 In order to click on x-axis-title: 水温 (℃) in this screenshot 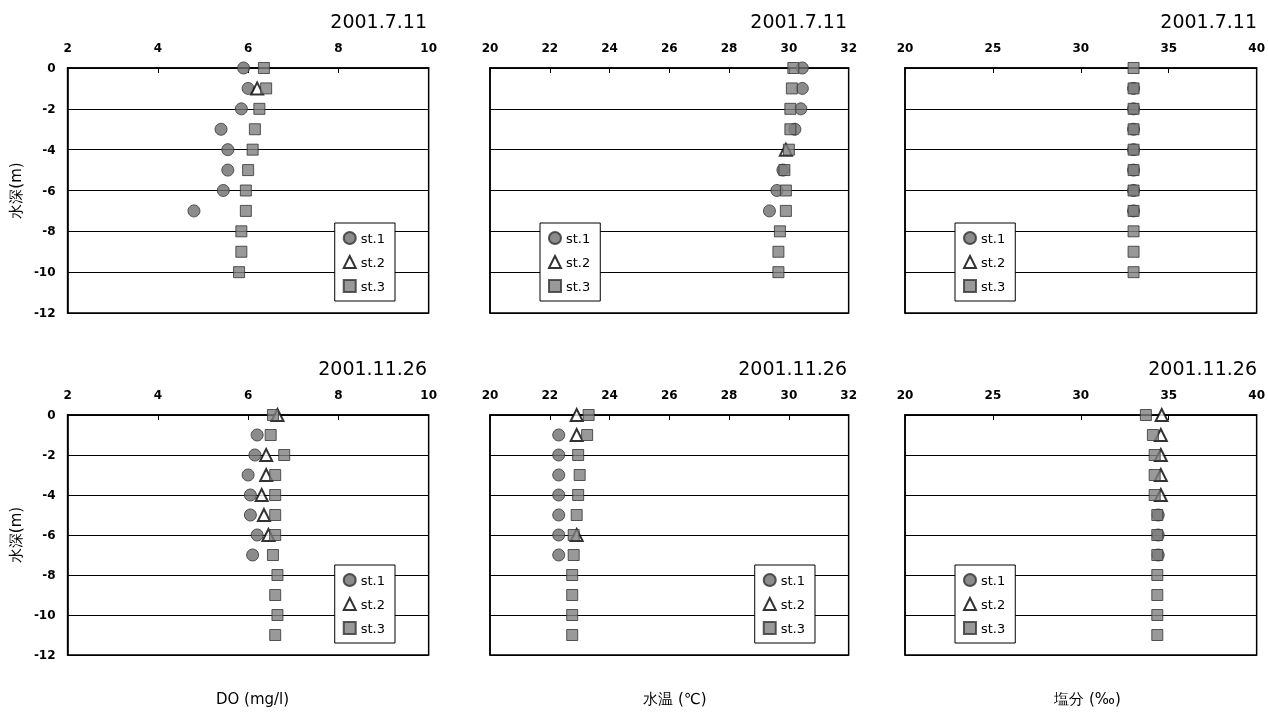, I will do `click(675, 698)`.